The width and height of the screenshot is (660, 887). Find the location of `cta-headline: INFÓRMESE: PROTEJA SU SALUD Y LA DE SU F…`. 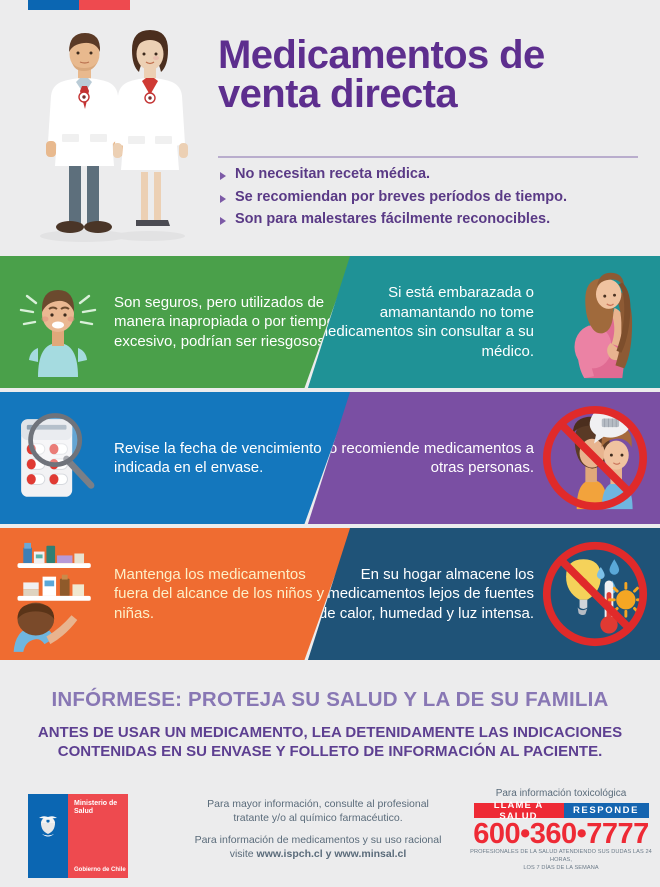

cta-headline: INFÓRMESE: PROTEJA SU SALUD Y LA DE SU F… is located at coordinates (330, 699).